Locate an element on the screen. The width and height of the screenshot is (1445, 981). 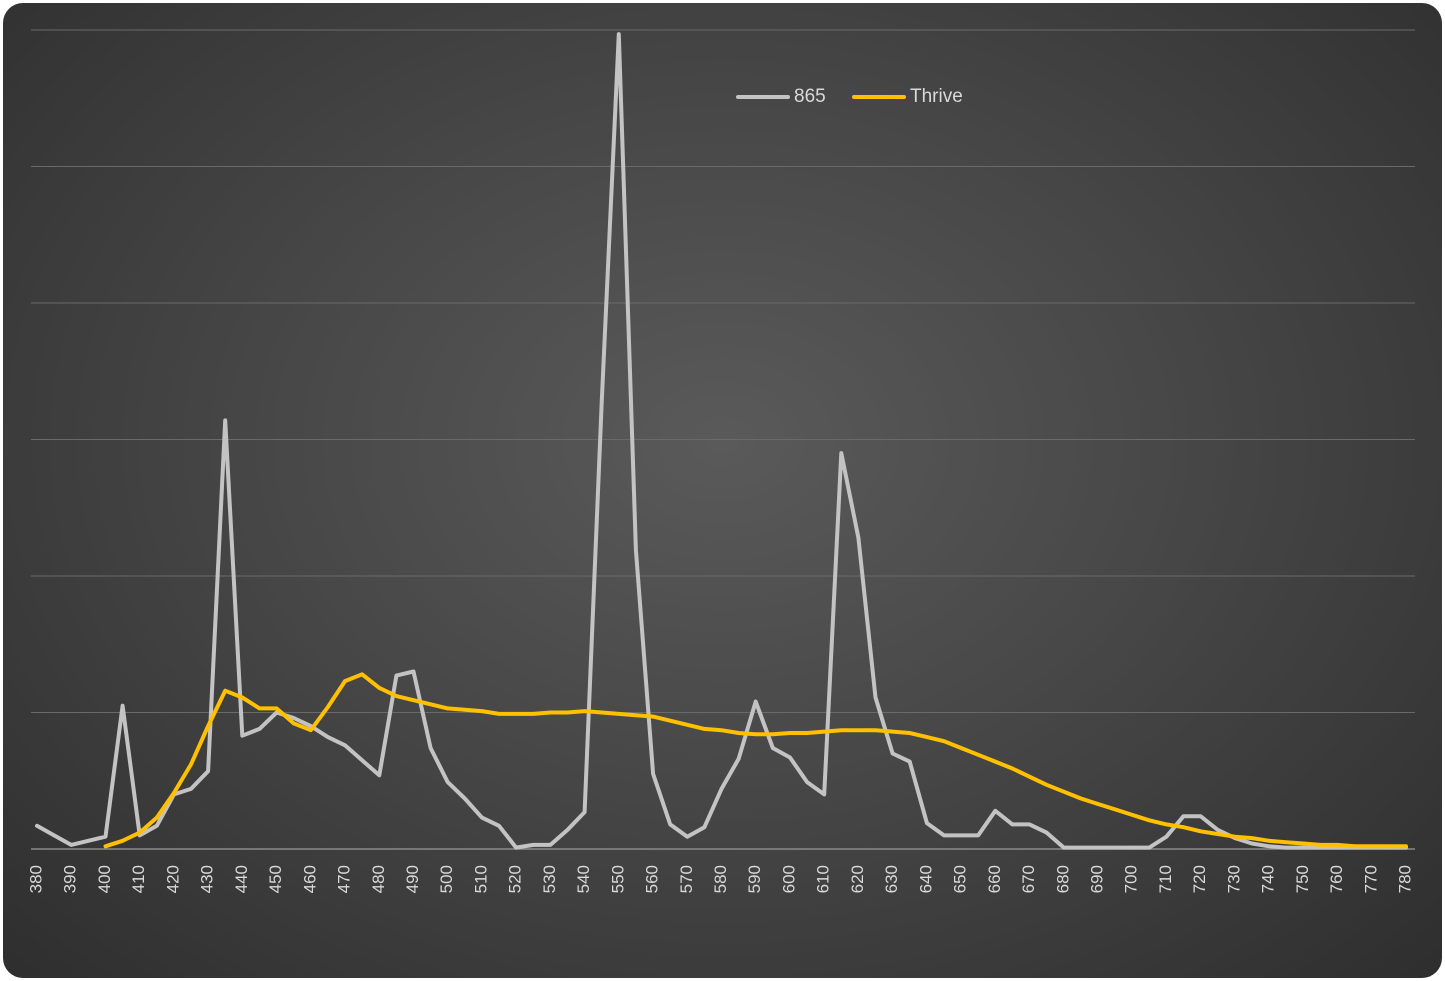
x-tick-label: 420 is located at coordinates (172, 879).